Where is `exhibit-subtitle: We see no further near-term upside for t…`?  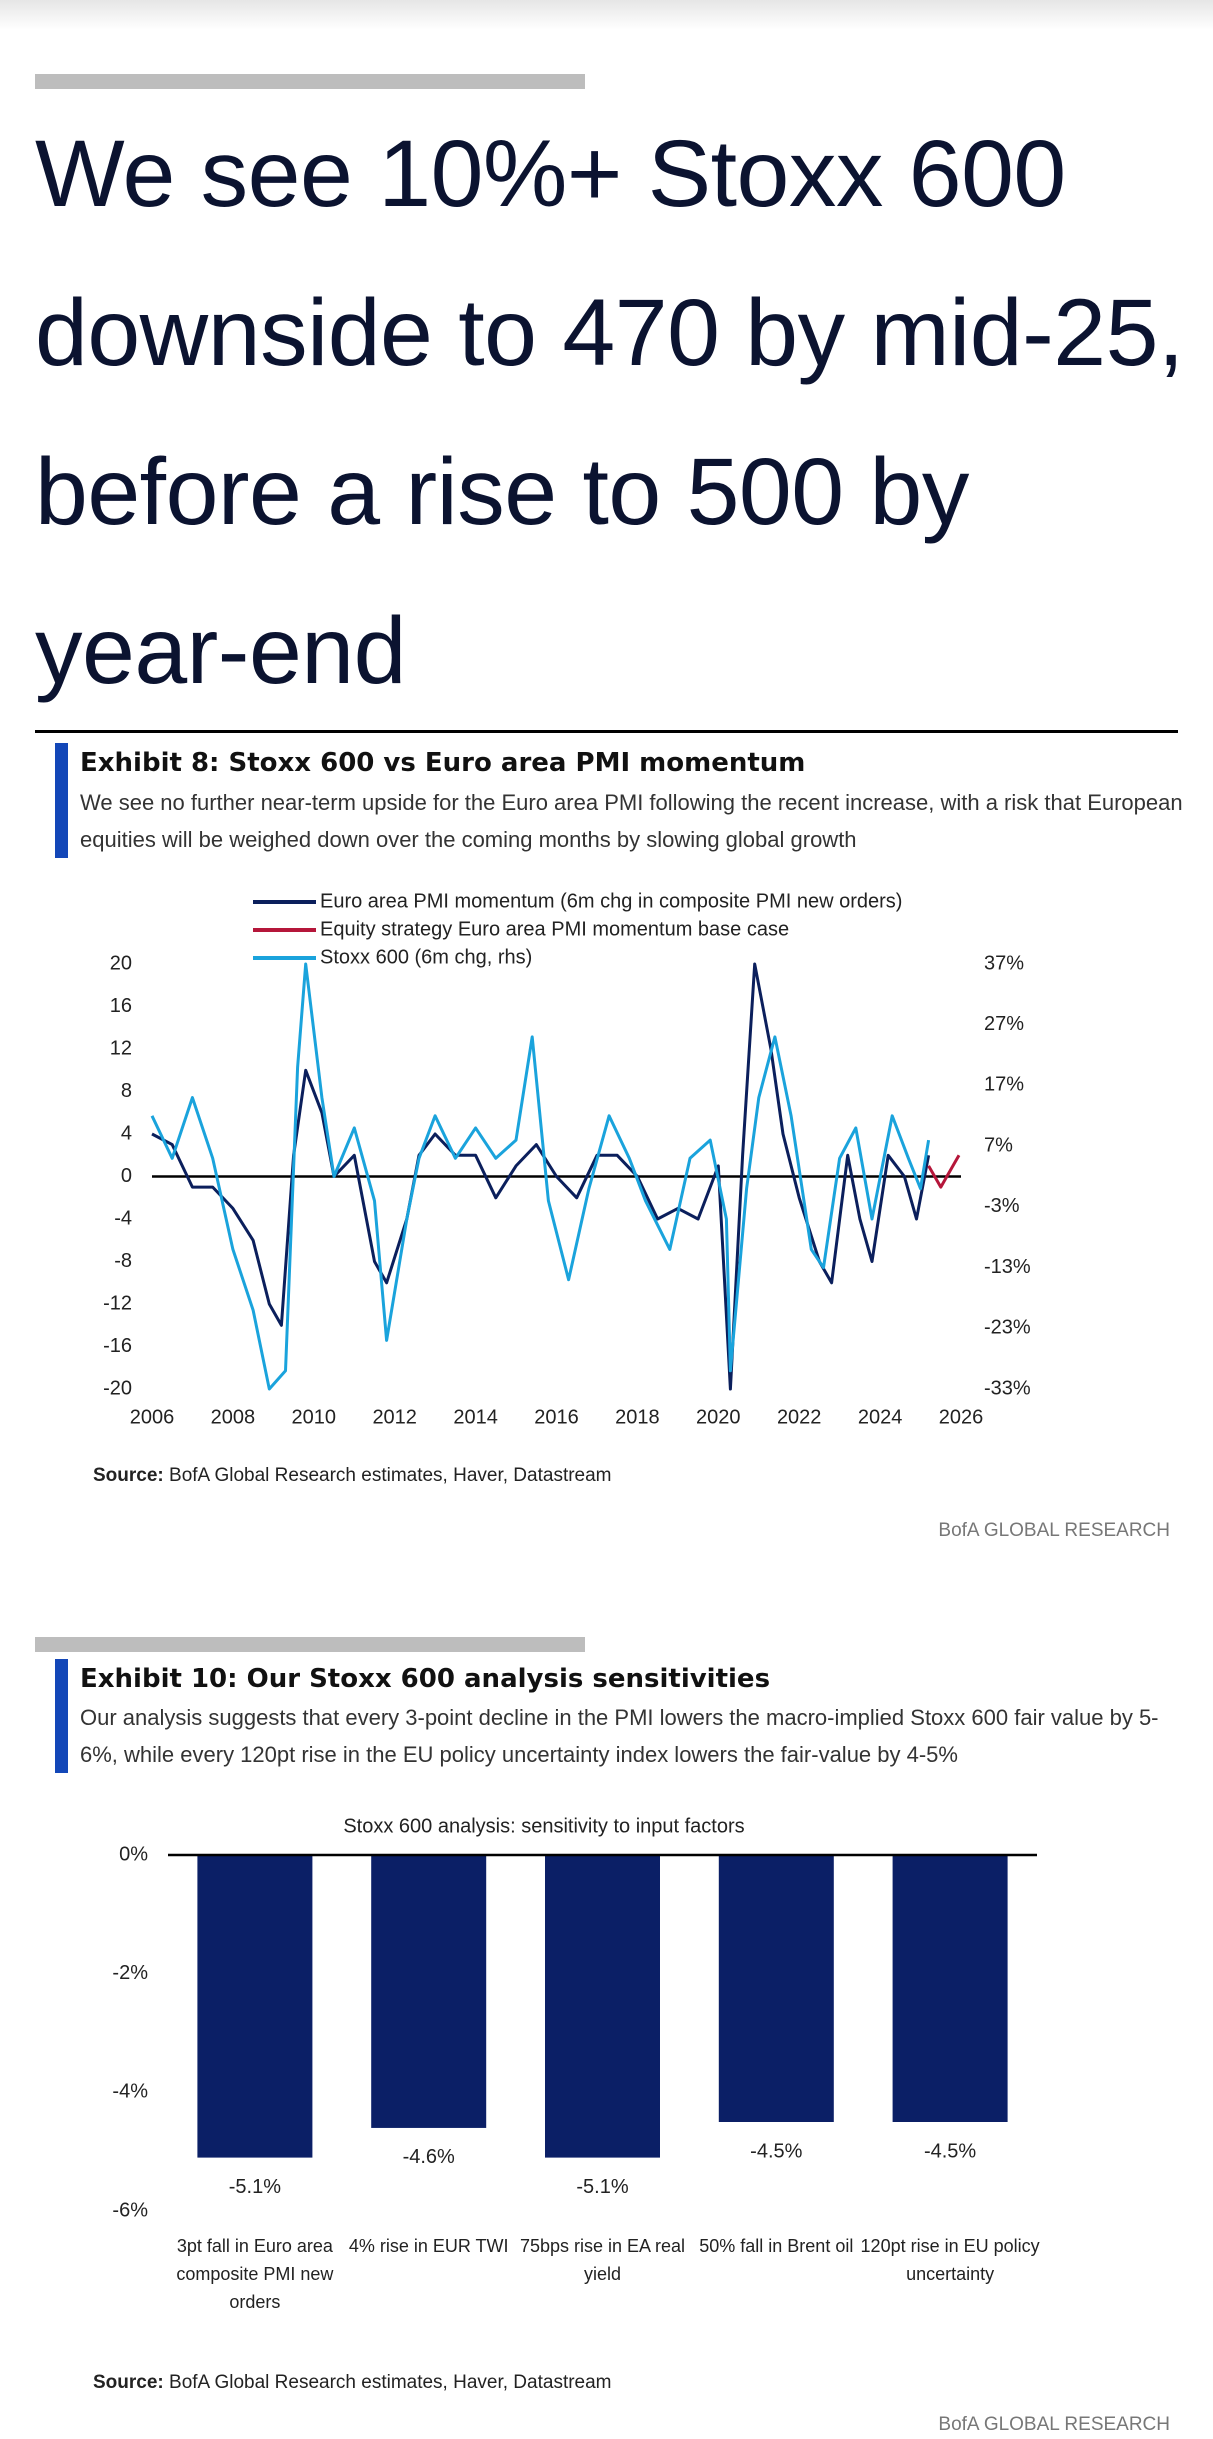
exhibit-subtitle: We see no further near-term upside for t… is located at coordinates (631, 821).